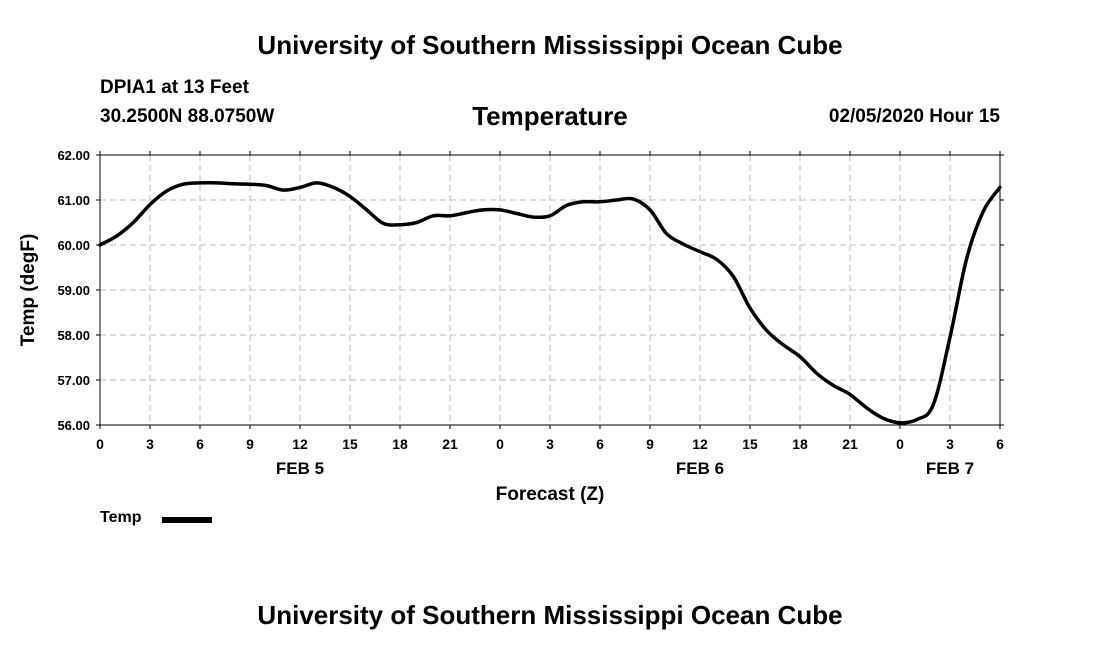 The width and height of the screenshot is (1100, 650). Describe the element at coordinates (73, 290) in the screenshot. I see `y-tick-label: 59.00` at that location.